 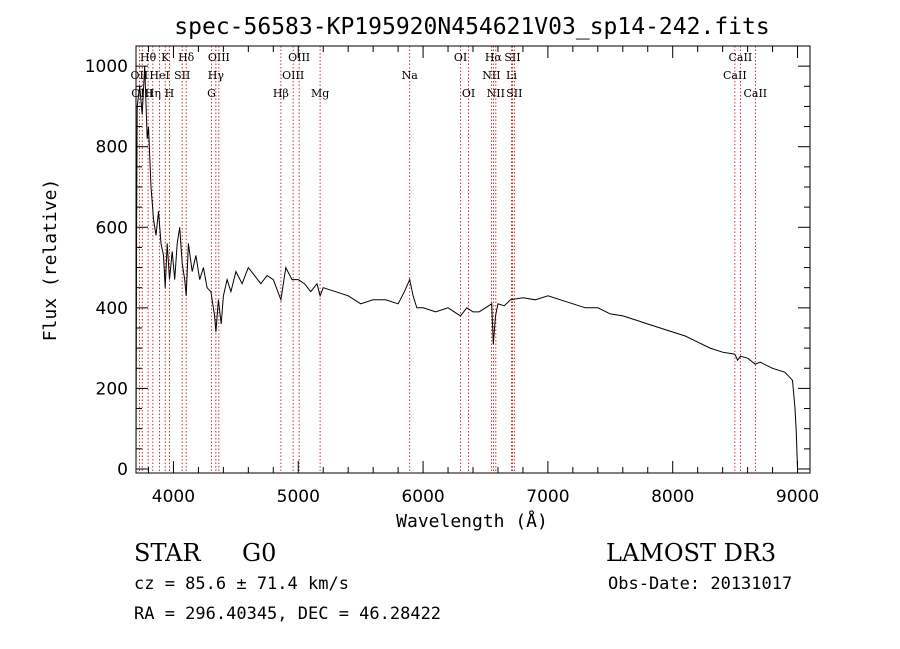 I want to click on x-axis-label: Wavelength (Å), so click(x=472, y=521).